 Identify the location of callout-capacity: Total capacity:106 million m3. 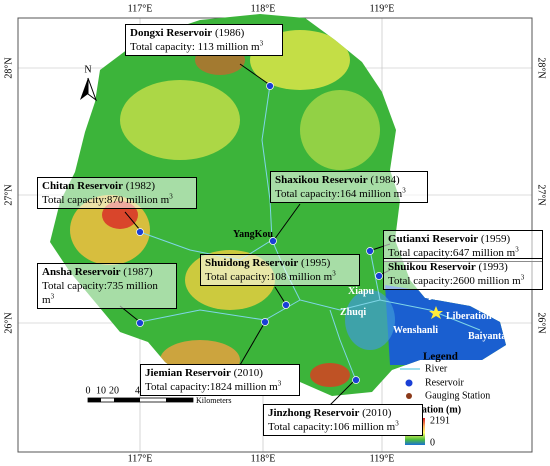
(343, 427).